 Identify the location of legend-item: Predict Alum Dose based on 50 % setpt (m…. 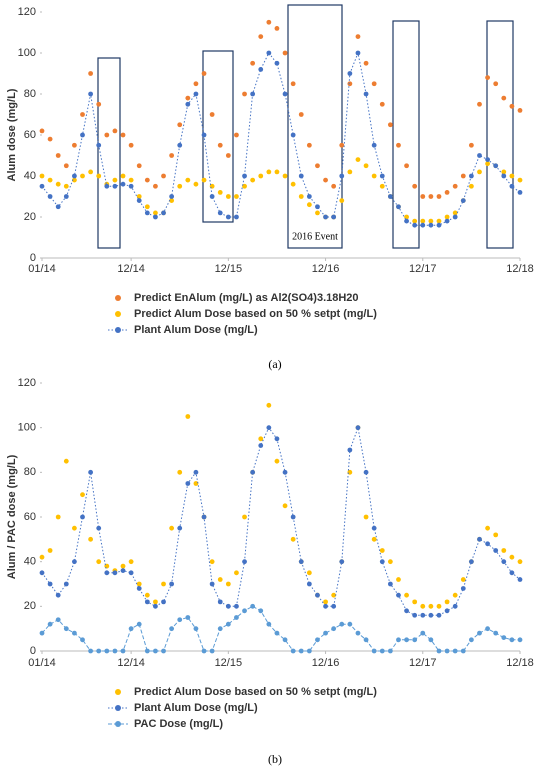
(246, 692).